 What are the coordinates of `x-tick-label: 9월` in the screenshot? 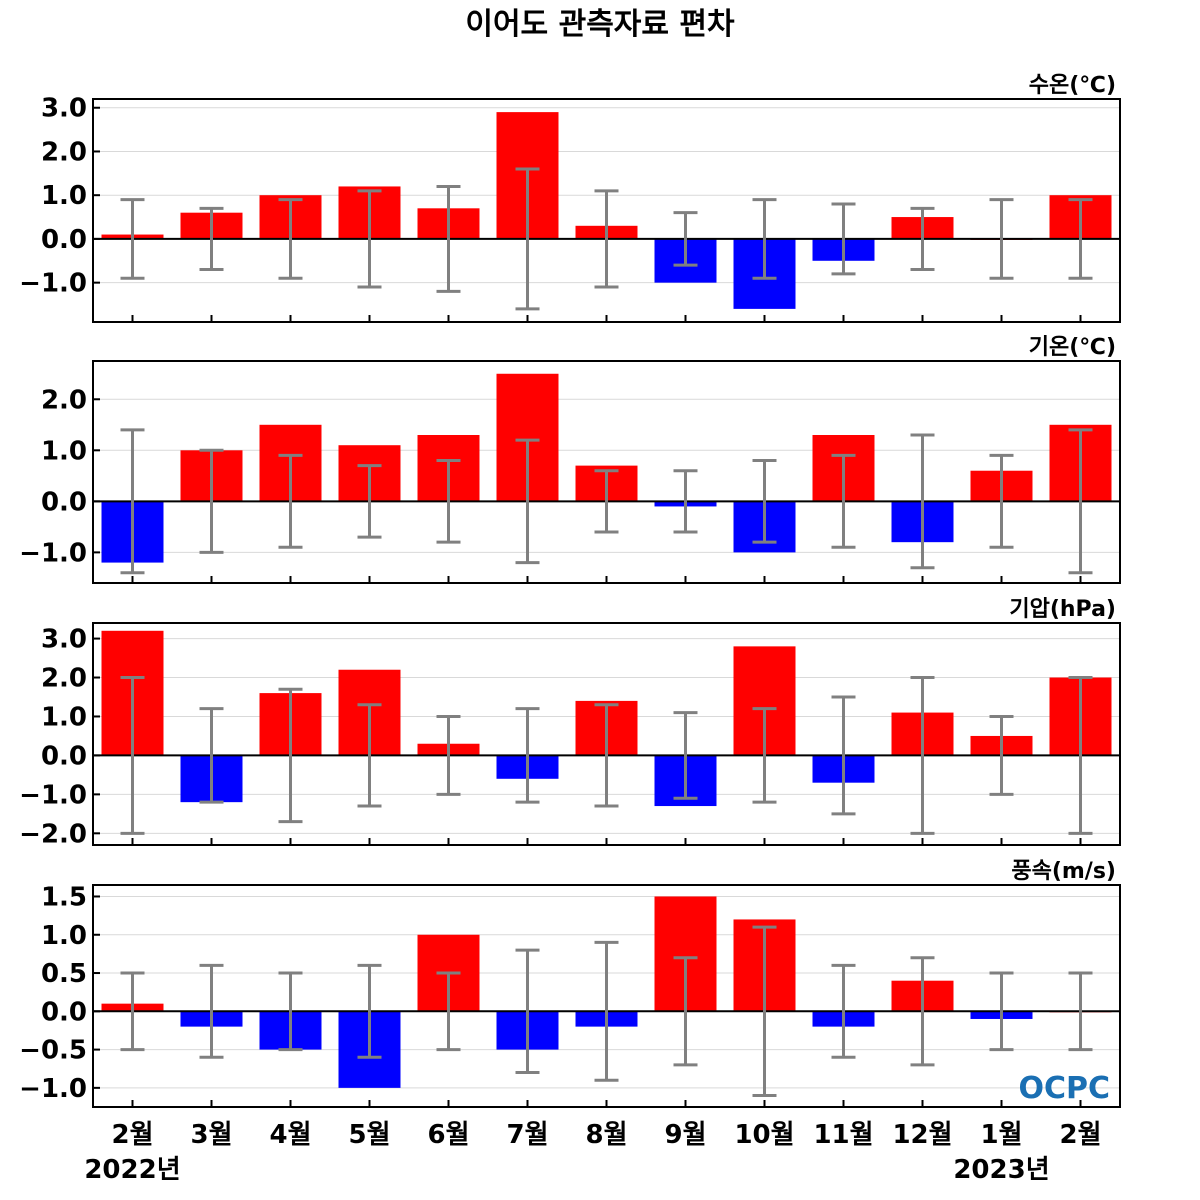 It's located at (685, 1135).